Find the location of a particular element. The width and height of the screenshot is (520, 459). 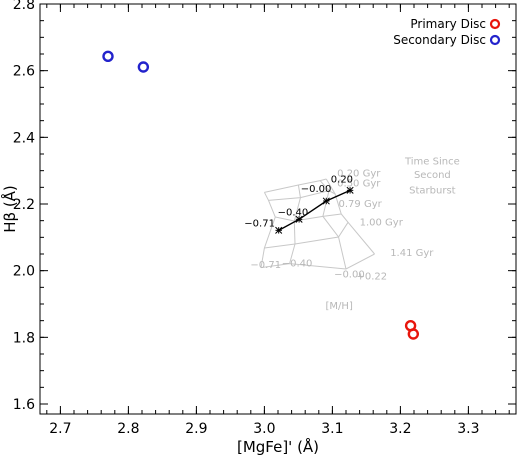

x-axis-title: [MgFe]' (Å) is located at coordinates (278, 446).